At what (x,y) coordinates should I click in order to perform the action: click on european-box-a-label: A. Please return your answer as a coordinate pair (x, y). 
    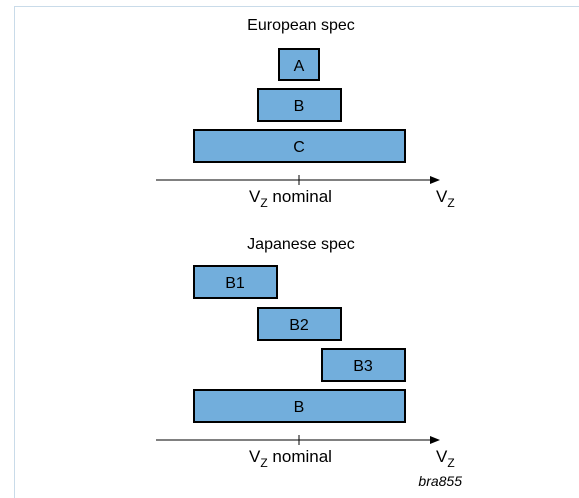
    Looking at the image, I should click on (299, 66).